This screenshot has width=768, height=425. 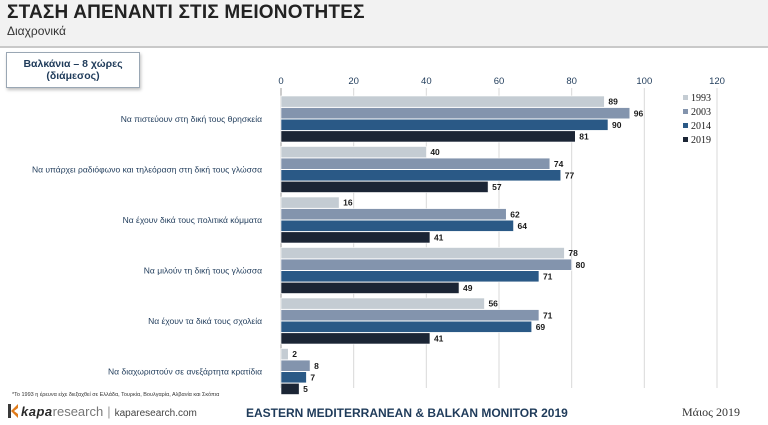 I want to click on logo-research-text: research, so click(x=78, y=411).